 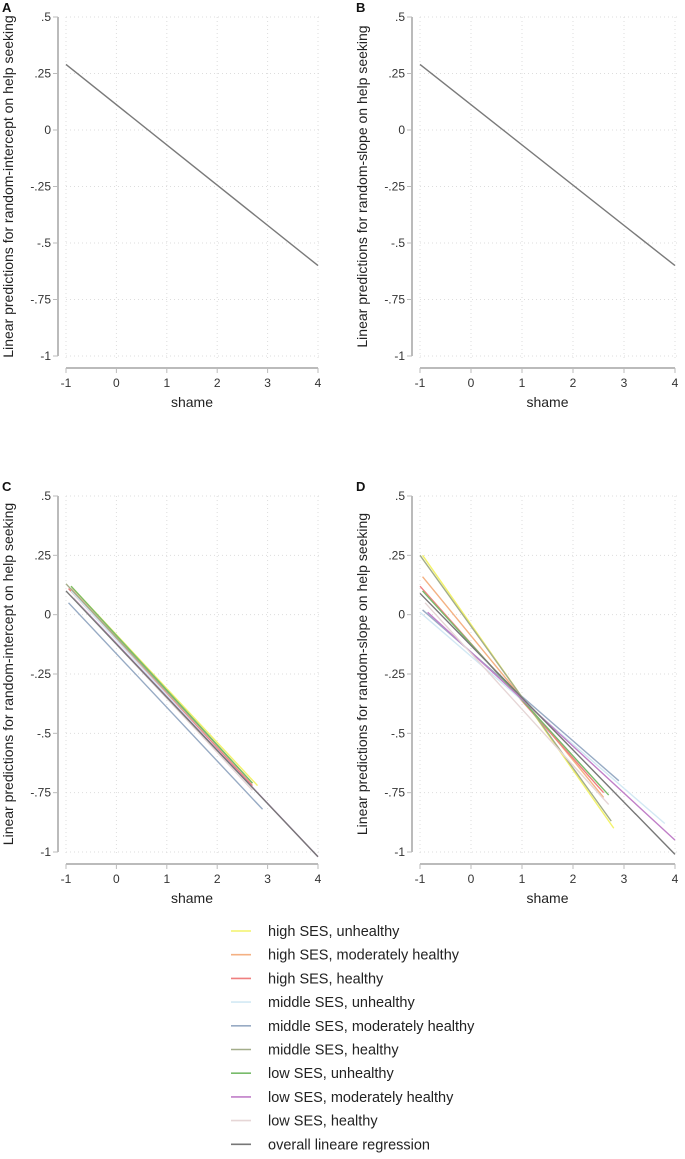 What do you see at coordinates (364, 956) in the screenshot?
I see `legend-label: high SES, moderately healthy` at bounding box center [364, 956].